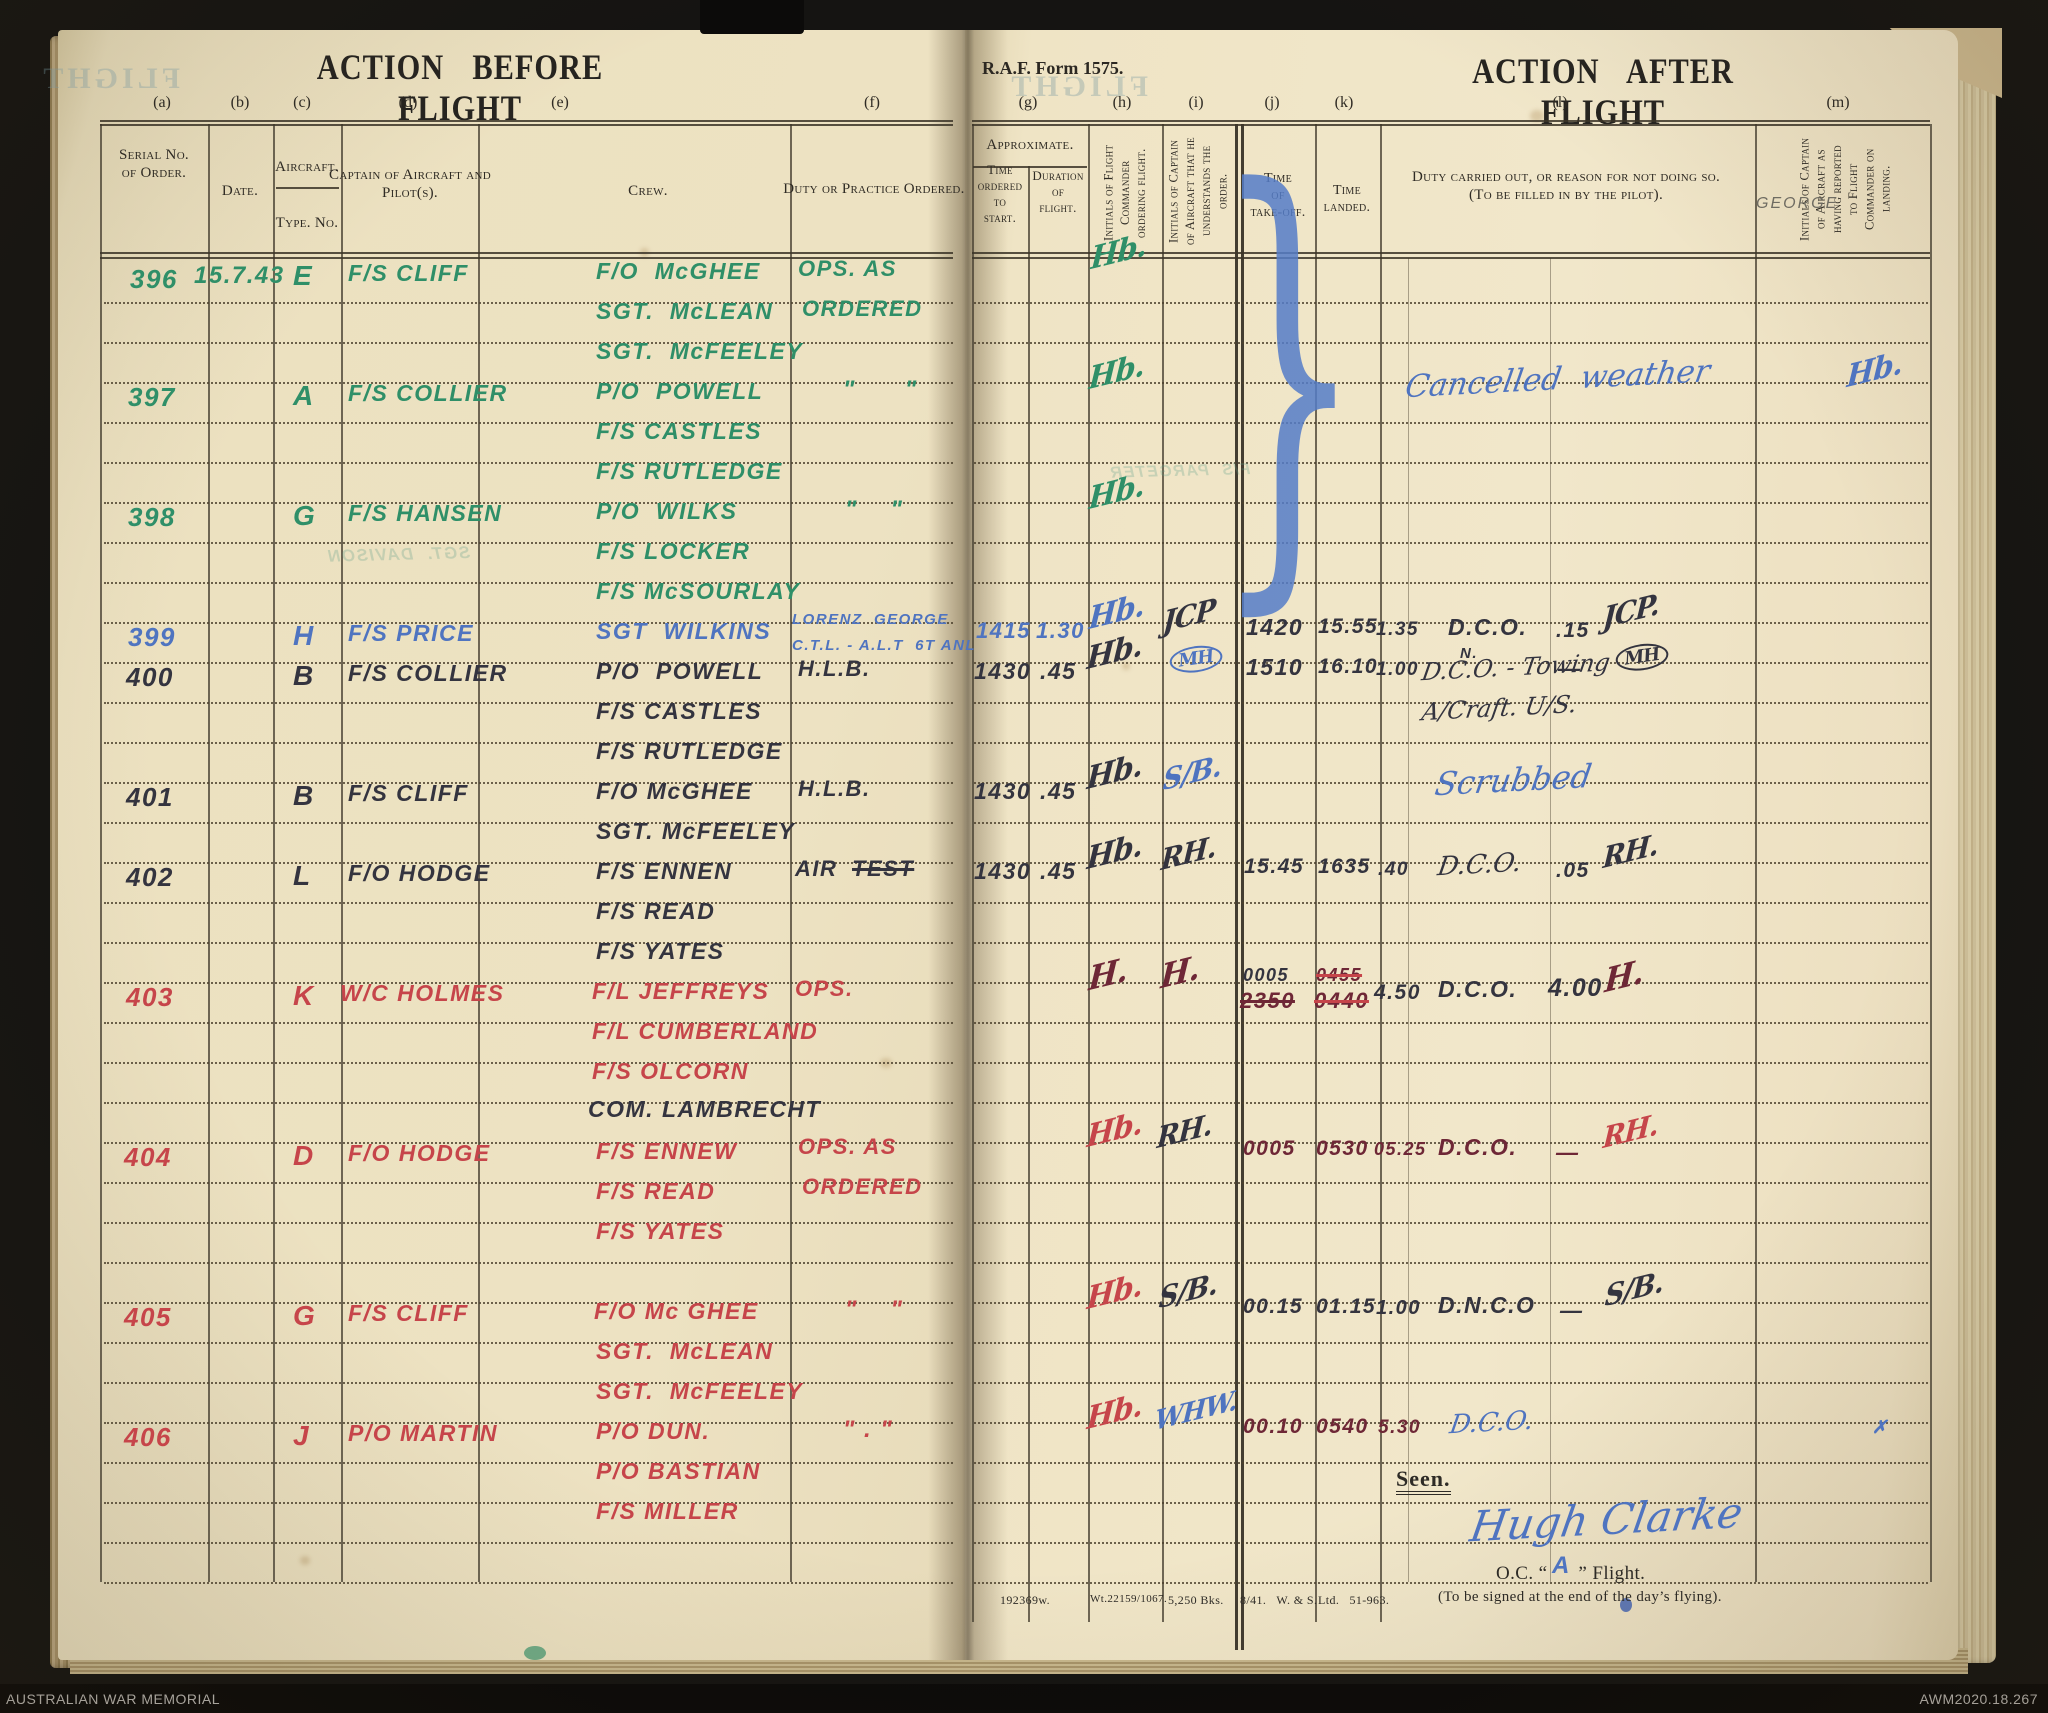 This screenshot has width=2048, height=1713. What do you see at coordinates (1266, 975) in the screenshot?
I see `handwriting: 0005` at bounding box center [1266, 975].